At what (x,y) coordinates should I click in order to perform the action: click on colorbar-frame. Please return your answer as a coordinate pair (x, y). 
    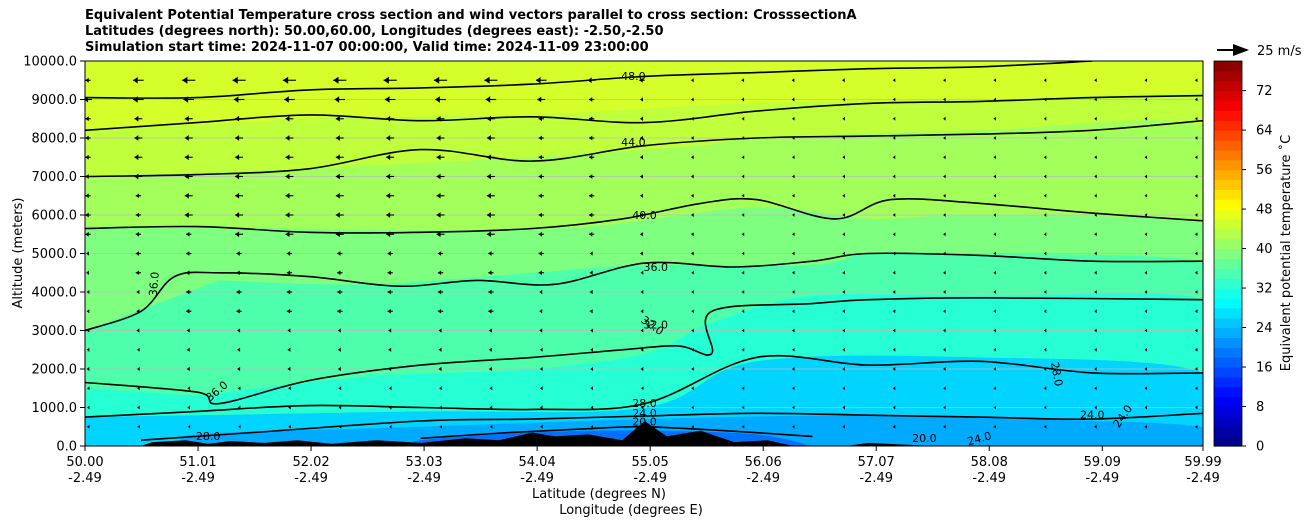
    Looking at the image, I should click on (1228, 253).